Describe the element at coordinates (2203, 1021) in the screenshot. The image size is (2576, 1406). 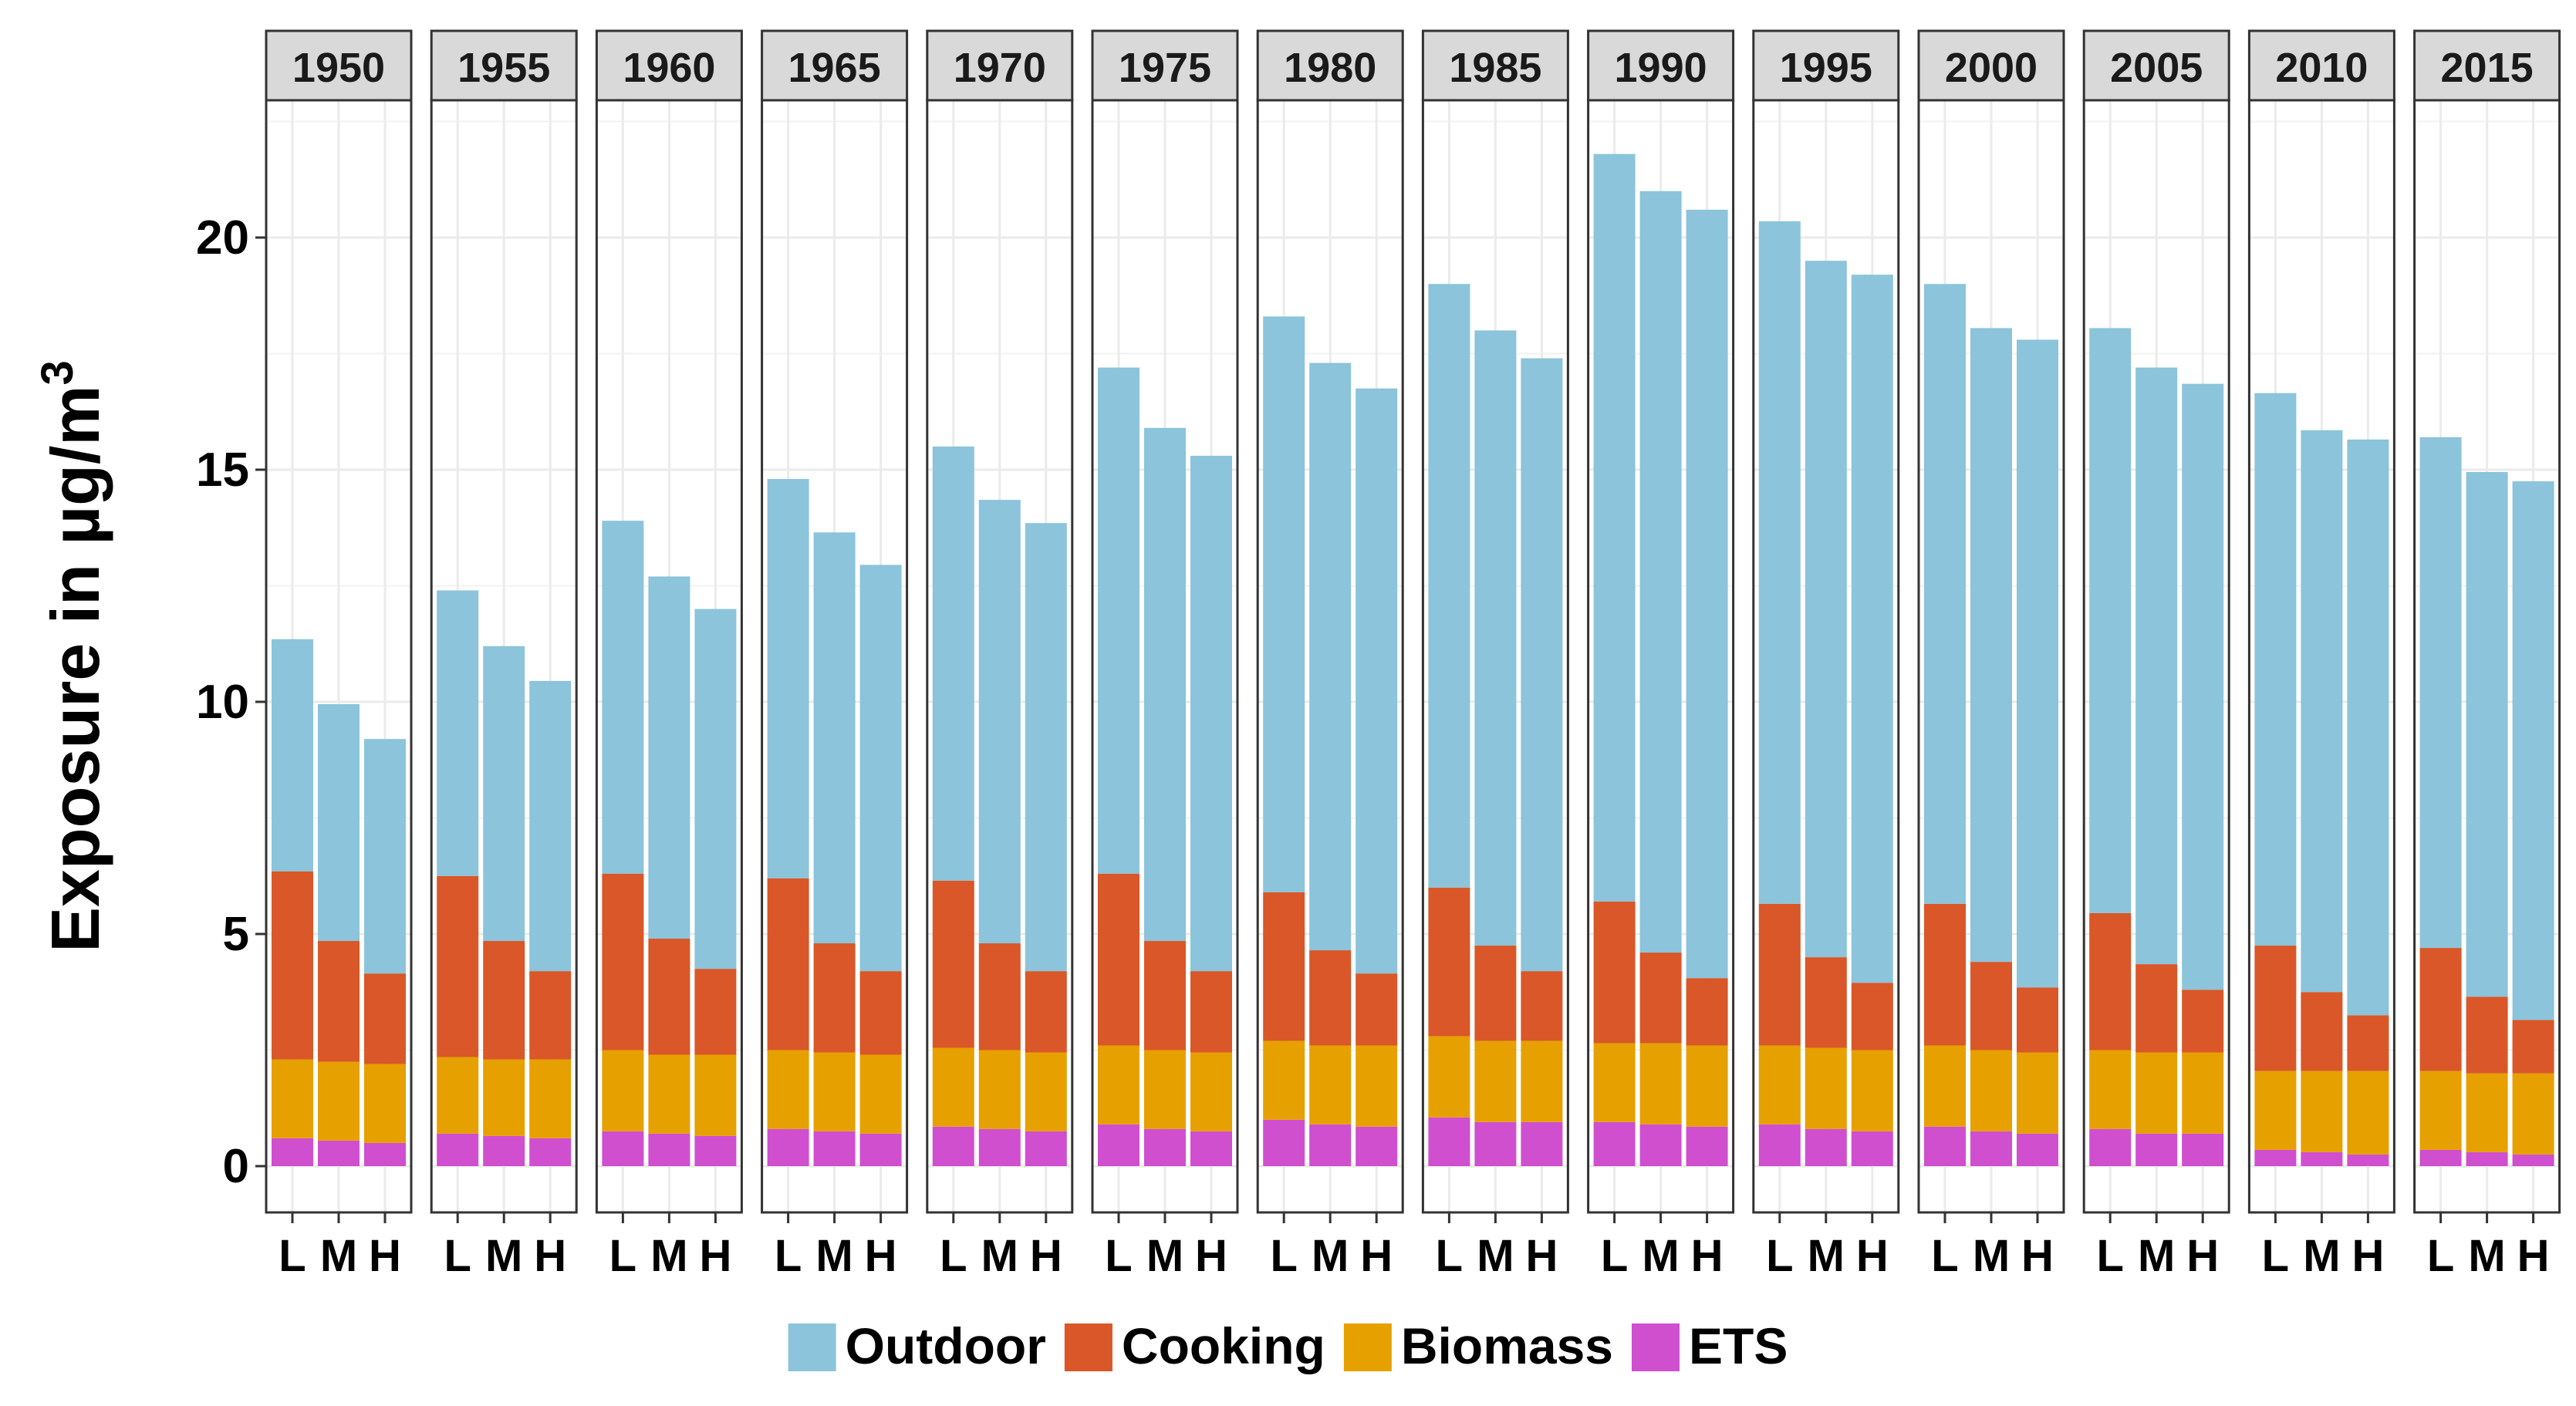
I see `bar-cooking-2005-H` at that location.